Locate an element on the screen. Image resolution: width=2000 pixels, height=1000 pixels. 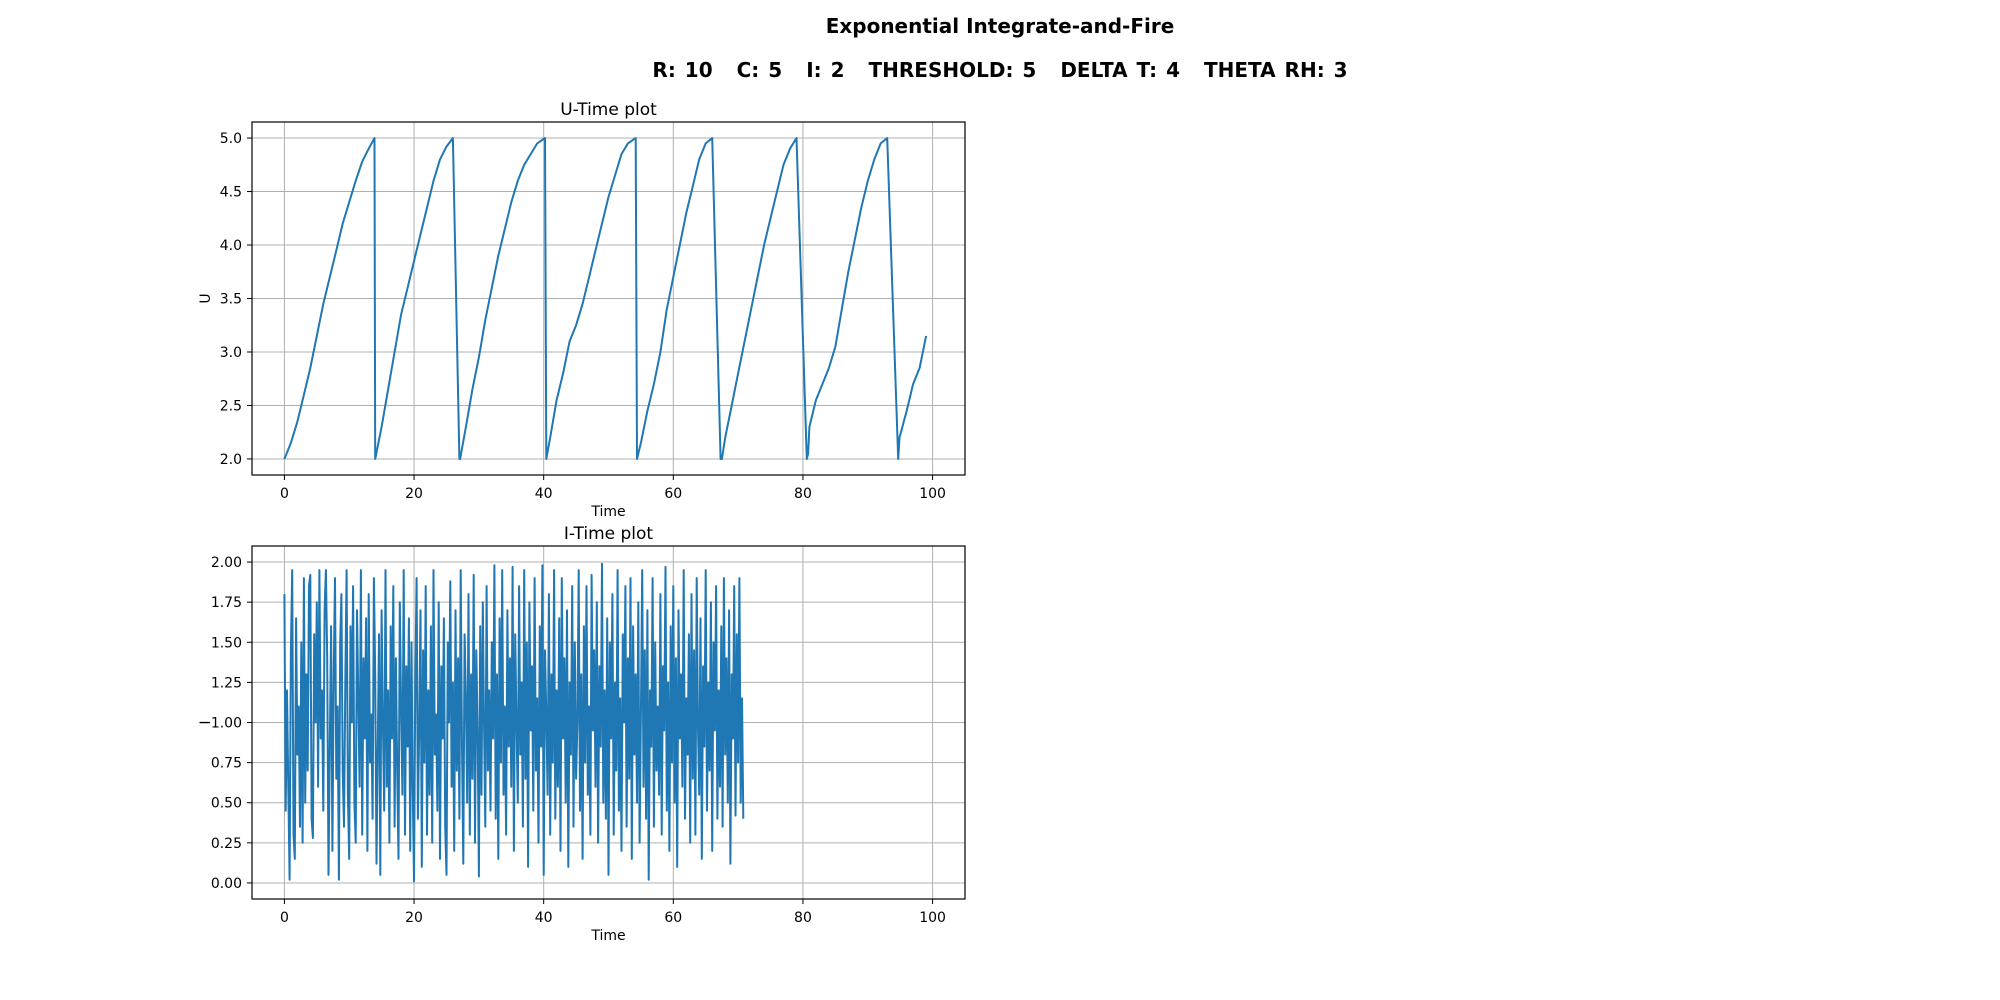
i-plot-y-tick-label: 1.25 is located at coordinates (226, 683).